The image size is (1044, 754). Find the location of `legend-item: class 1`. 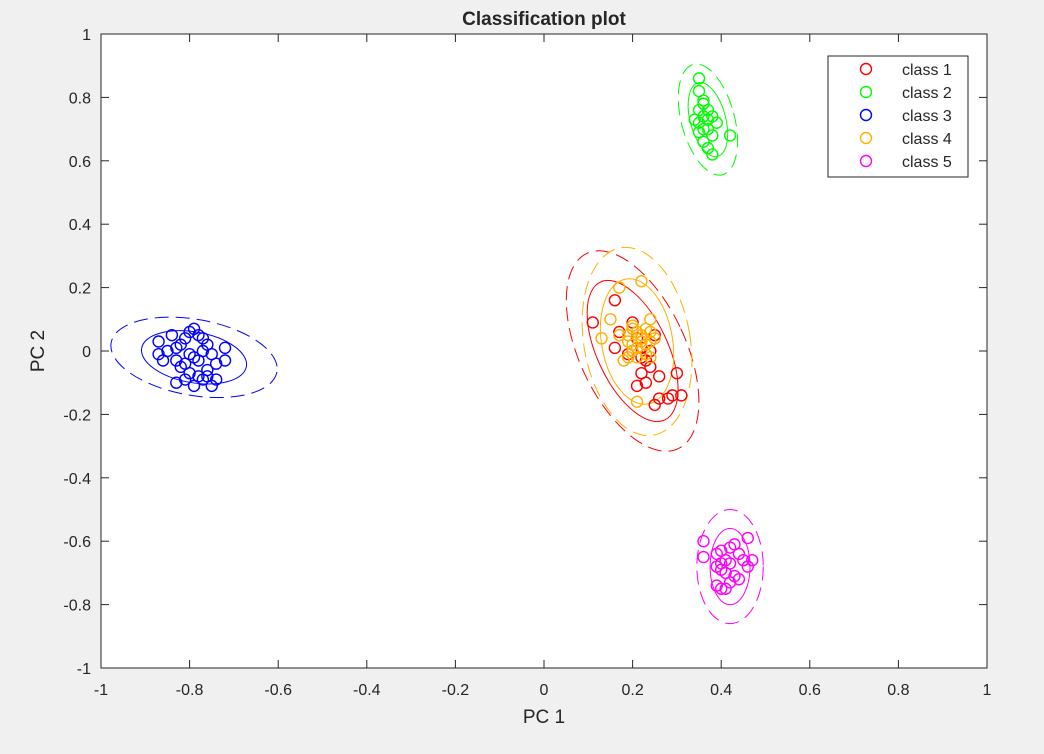

legend-item: class 1 is located at coordinates (905, 70).